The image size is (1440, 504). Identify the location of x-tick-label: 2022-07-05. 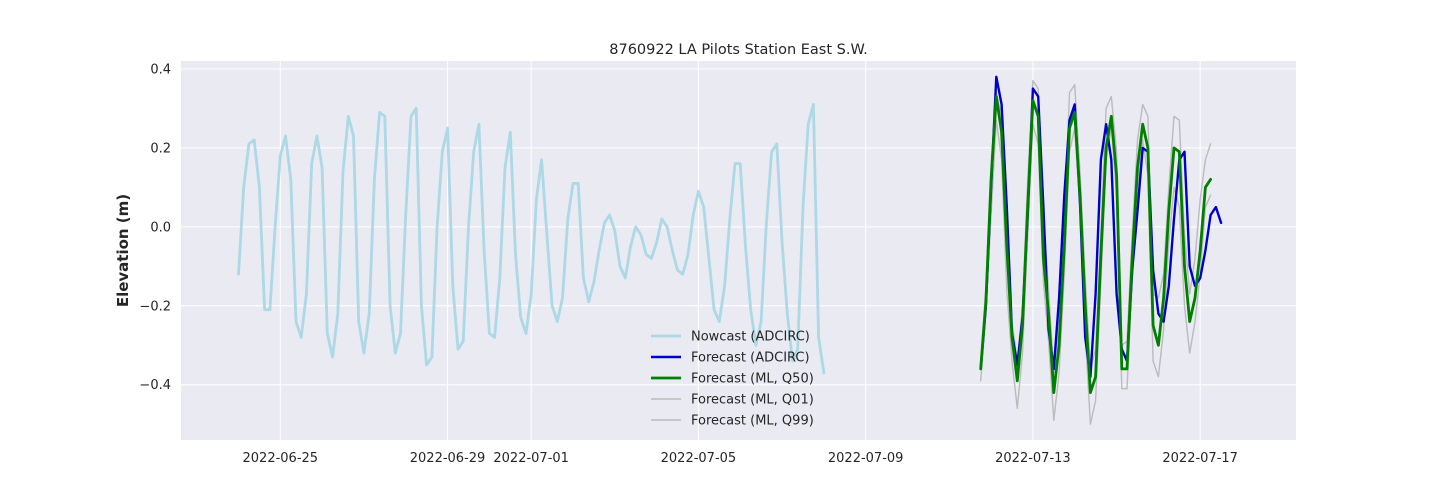
(699, 458).